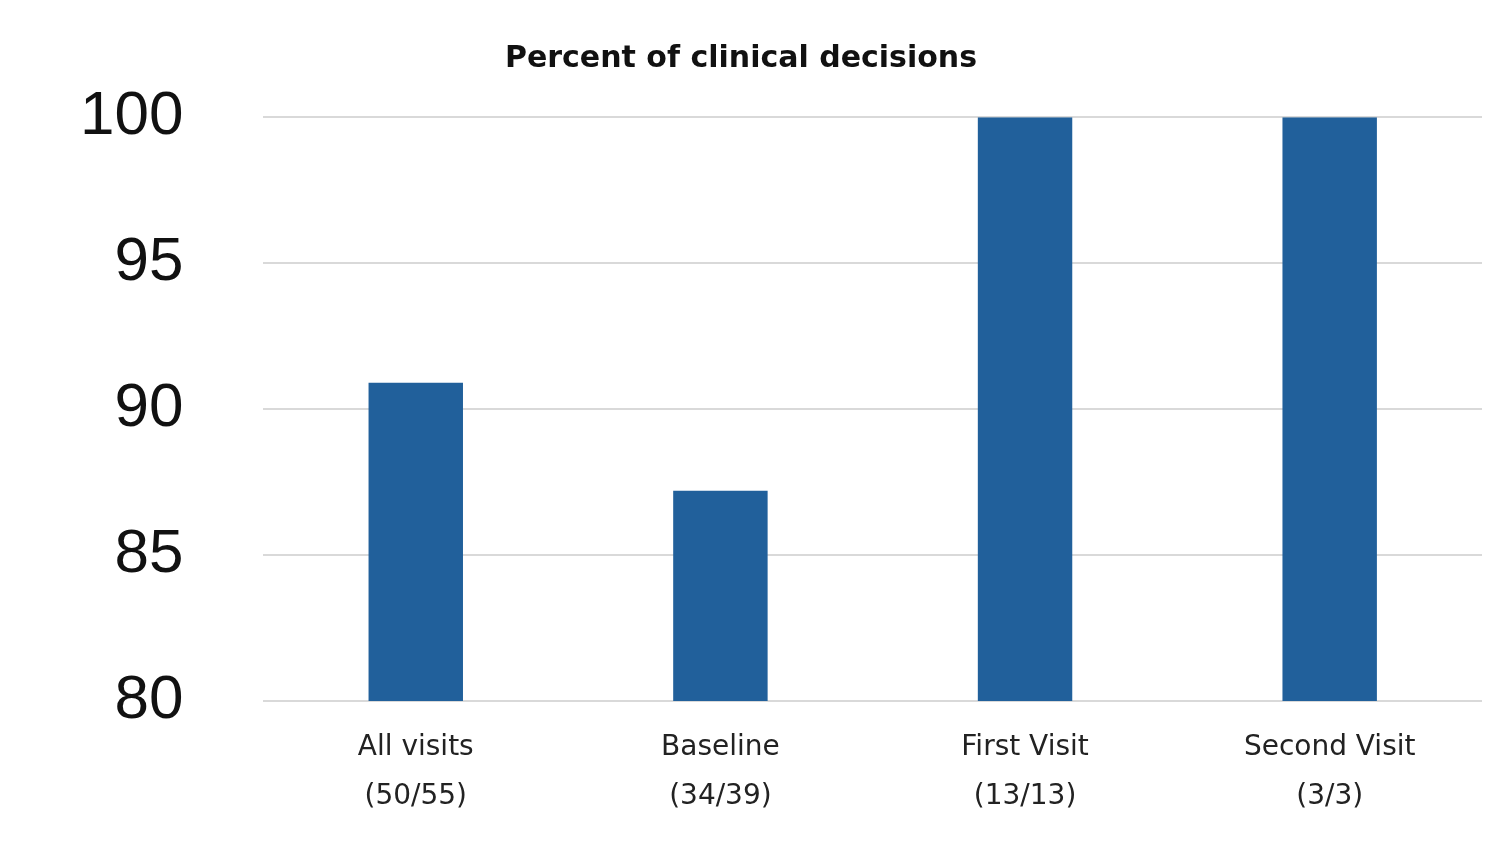 The height and width of the screenshot is (843, 1486). I want to click on chart-title: Percent of clinical decisions, so click(741, 56).